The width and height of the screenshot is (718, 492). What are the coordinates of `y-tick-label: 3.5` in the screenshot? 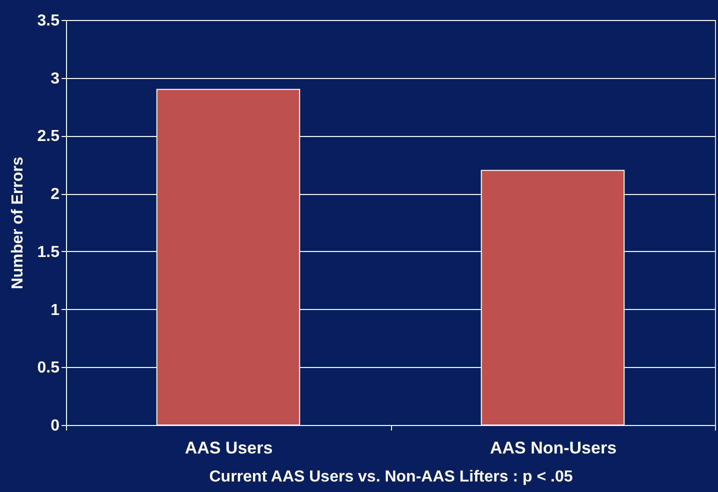 It's located at (48, 21).